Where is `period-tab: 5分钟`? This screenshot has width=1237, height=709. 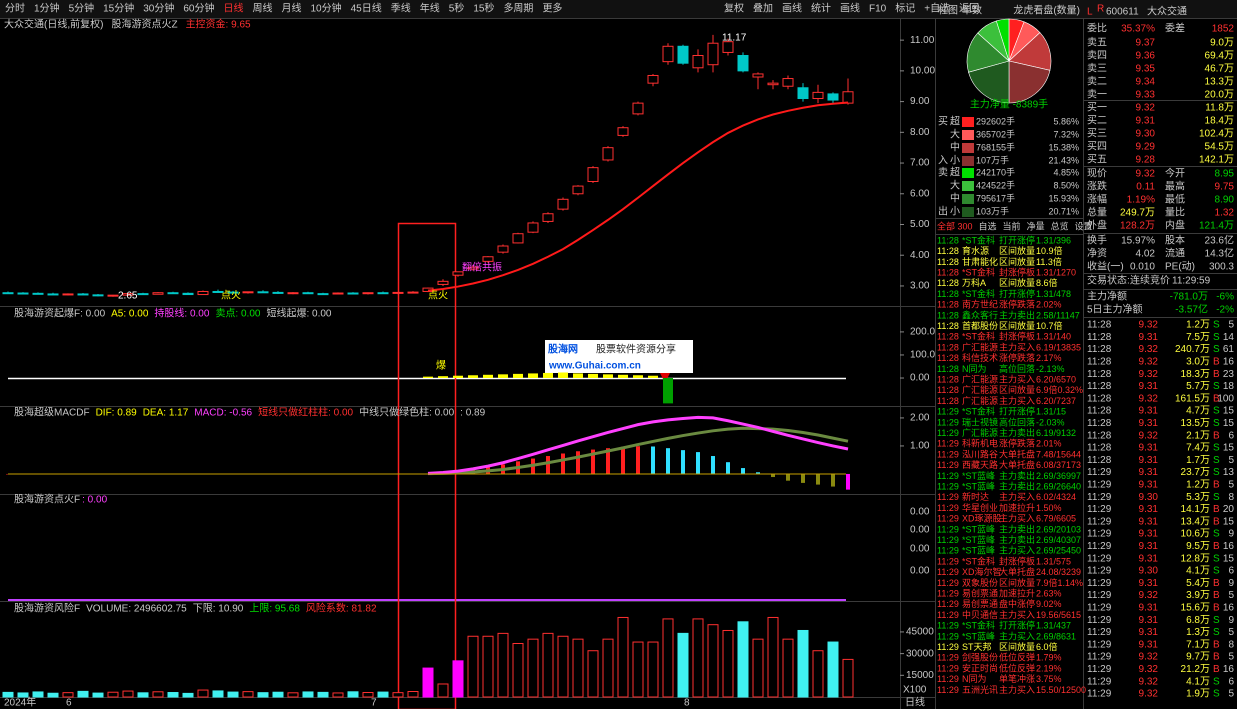
period-tab: 5分钟 is located at coordinates (82, 8).